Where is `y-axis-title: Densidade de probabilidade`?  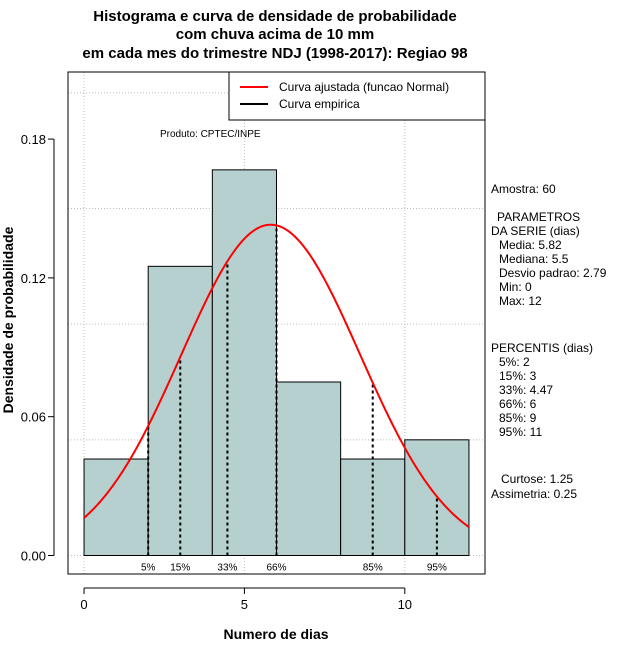
y-axis-title: Densidade de probabilidade is located at coordinates (8, 319).